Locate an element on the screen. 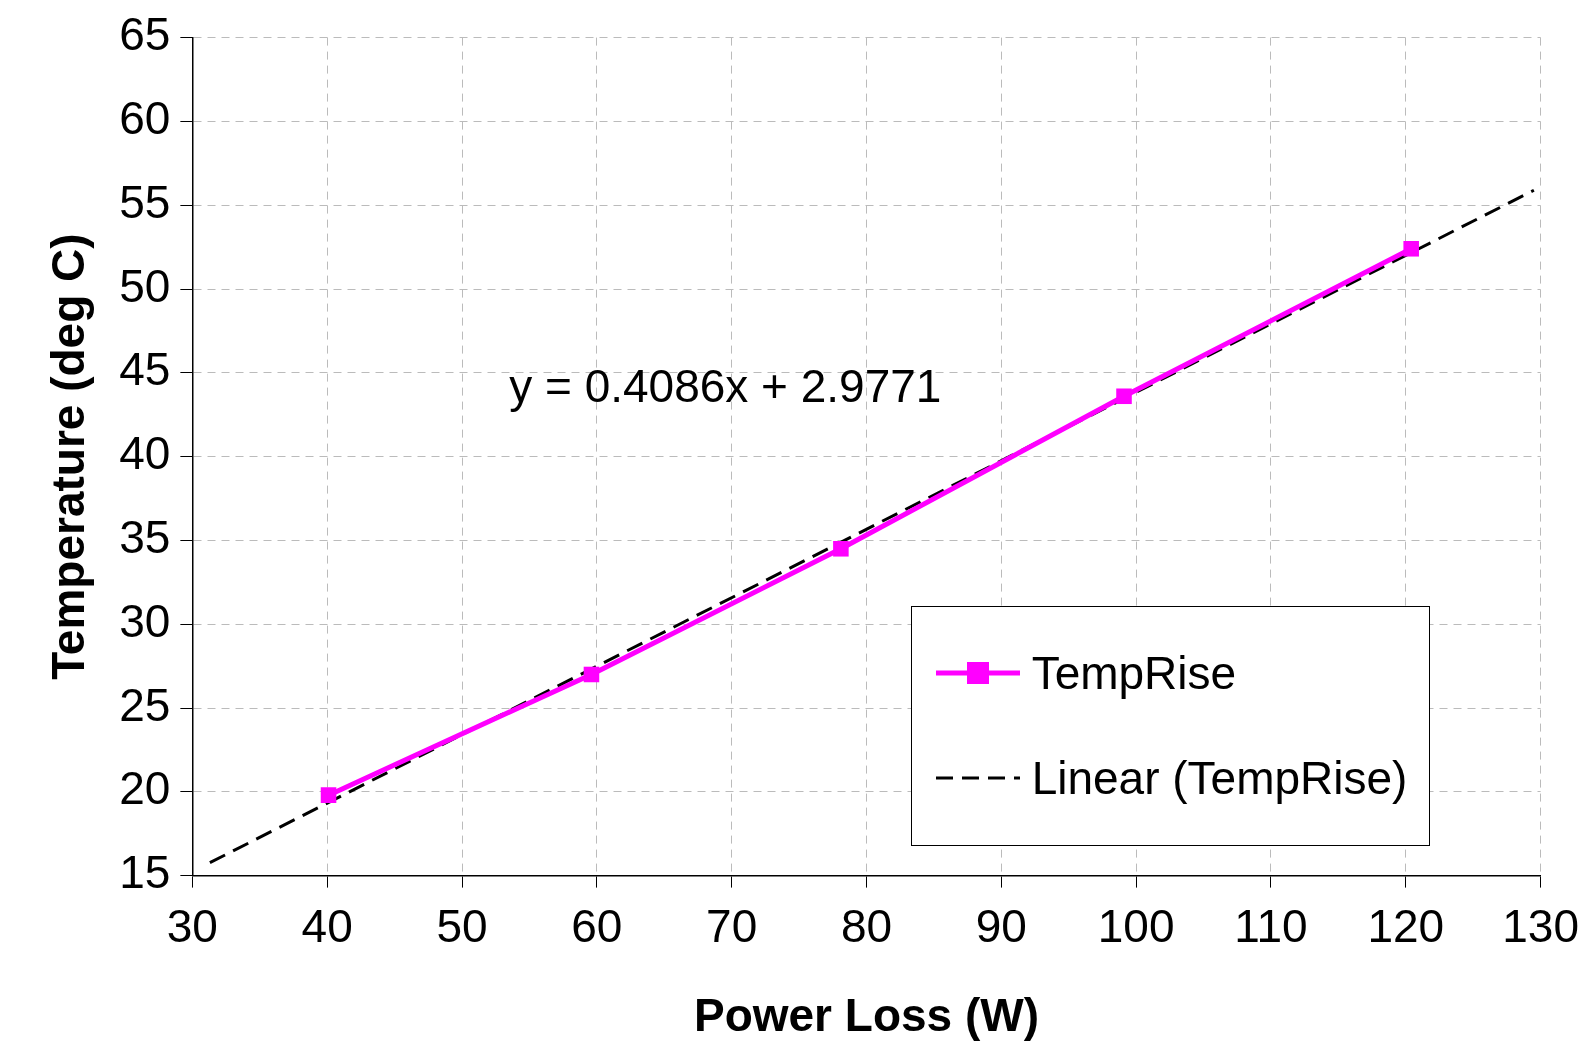  y-tick-label: 40 is located at coordinates (145, 453).